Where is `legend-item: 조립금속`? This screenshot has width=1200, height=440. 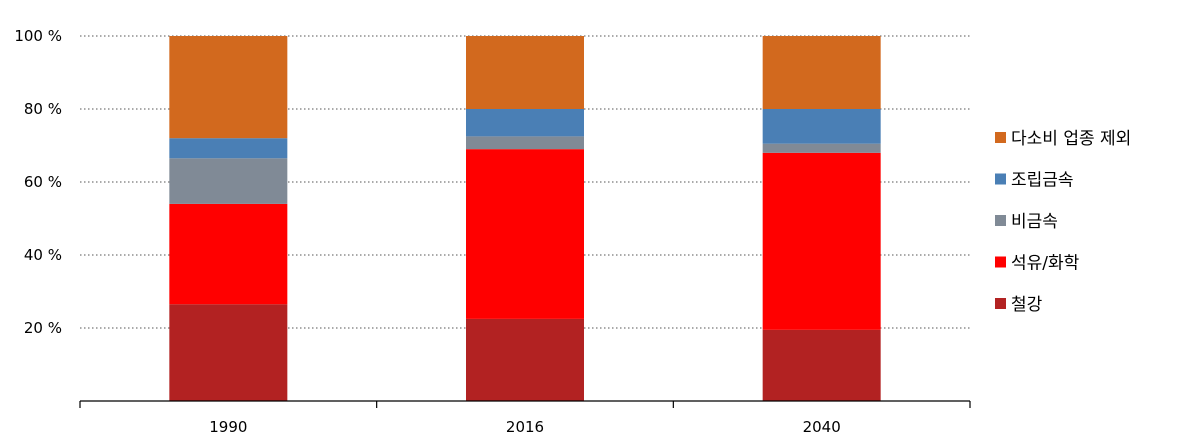 legend-item: 조립금속 is located at coordinates (1034, 181).